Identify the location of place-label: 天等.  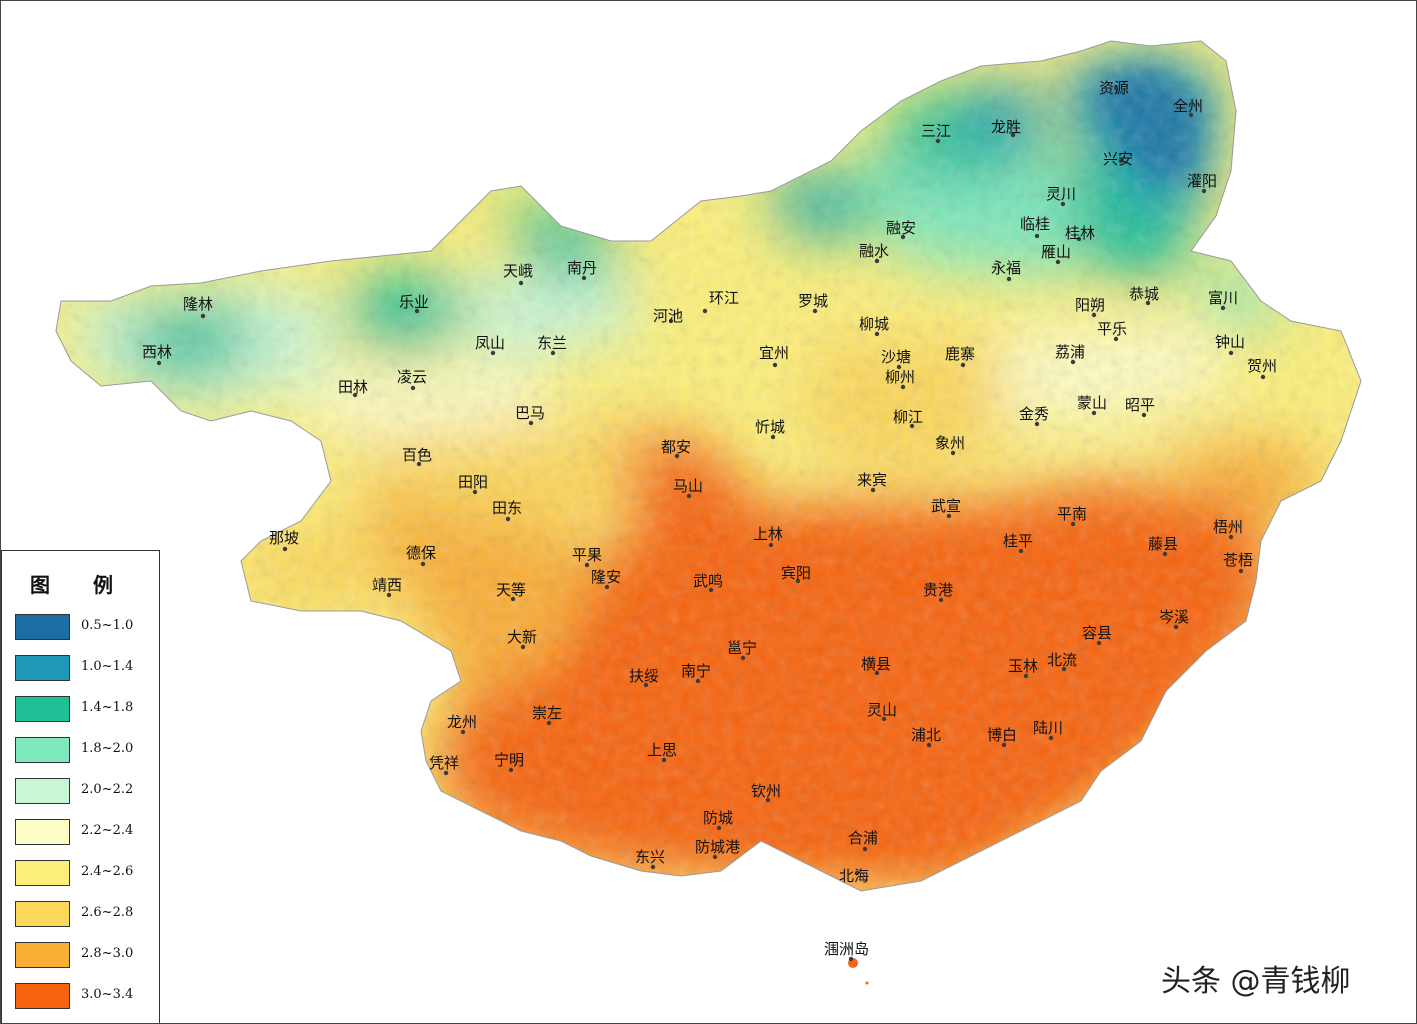
(511, 590).